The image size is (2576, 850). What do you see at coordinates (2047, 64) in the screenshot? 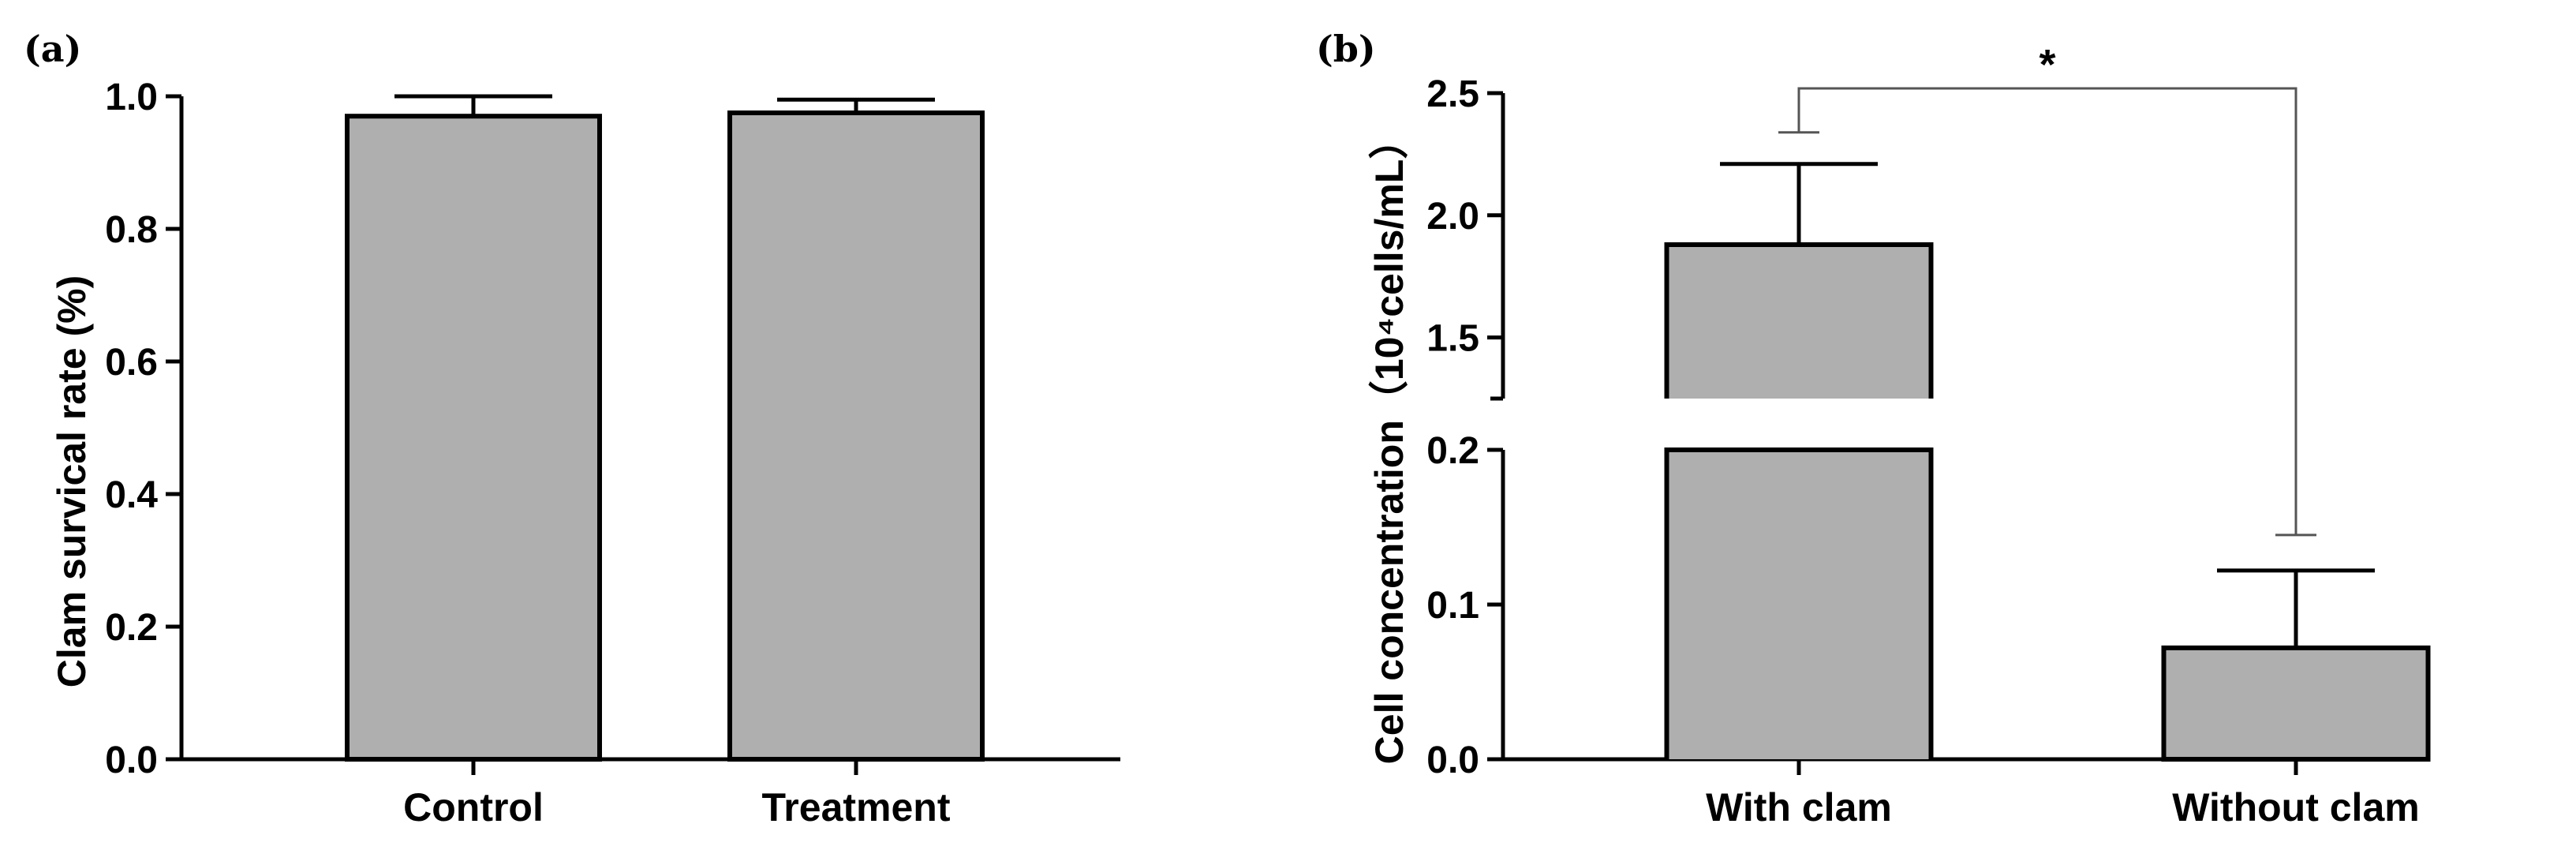
I see `significance-asterisk: *` at bounding box center [2047, 64].